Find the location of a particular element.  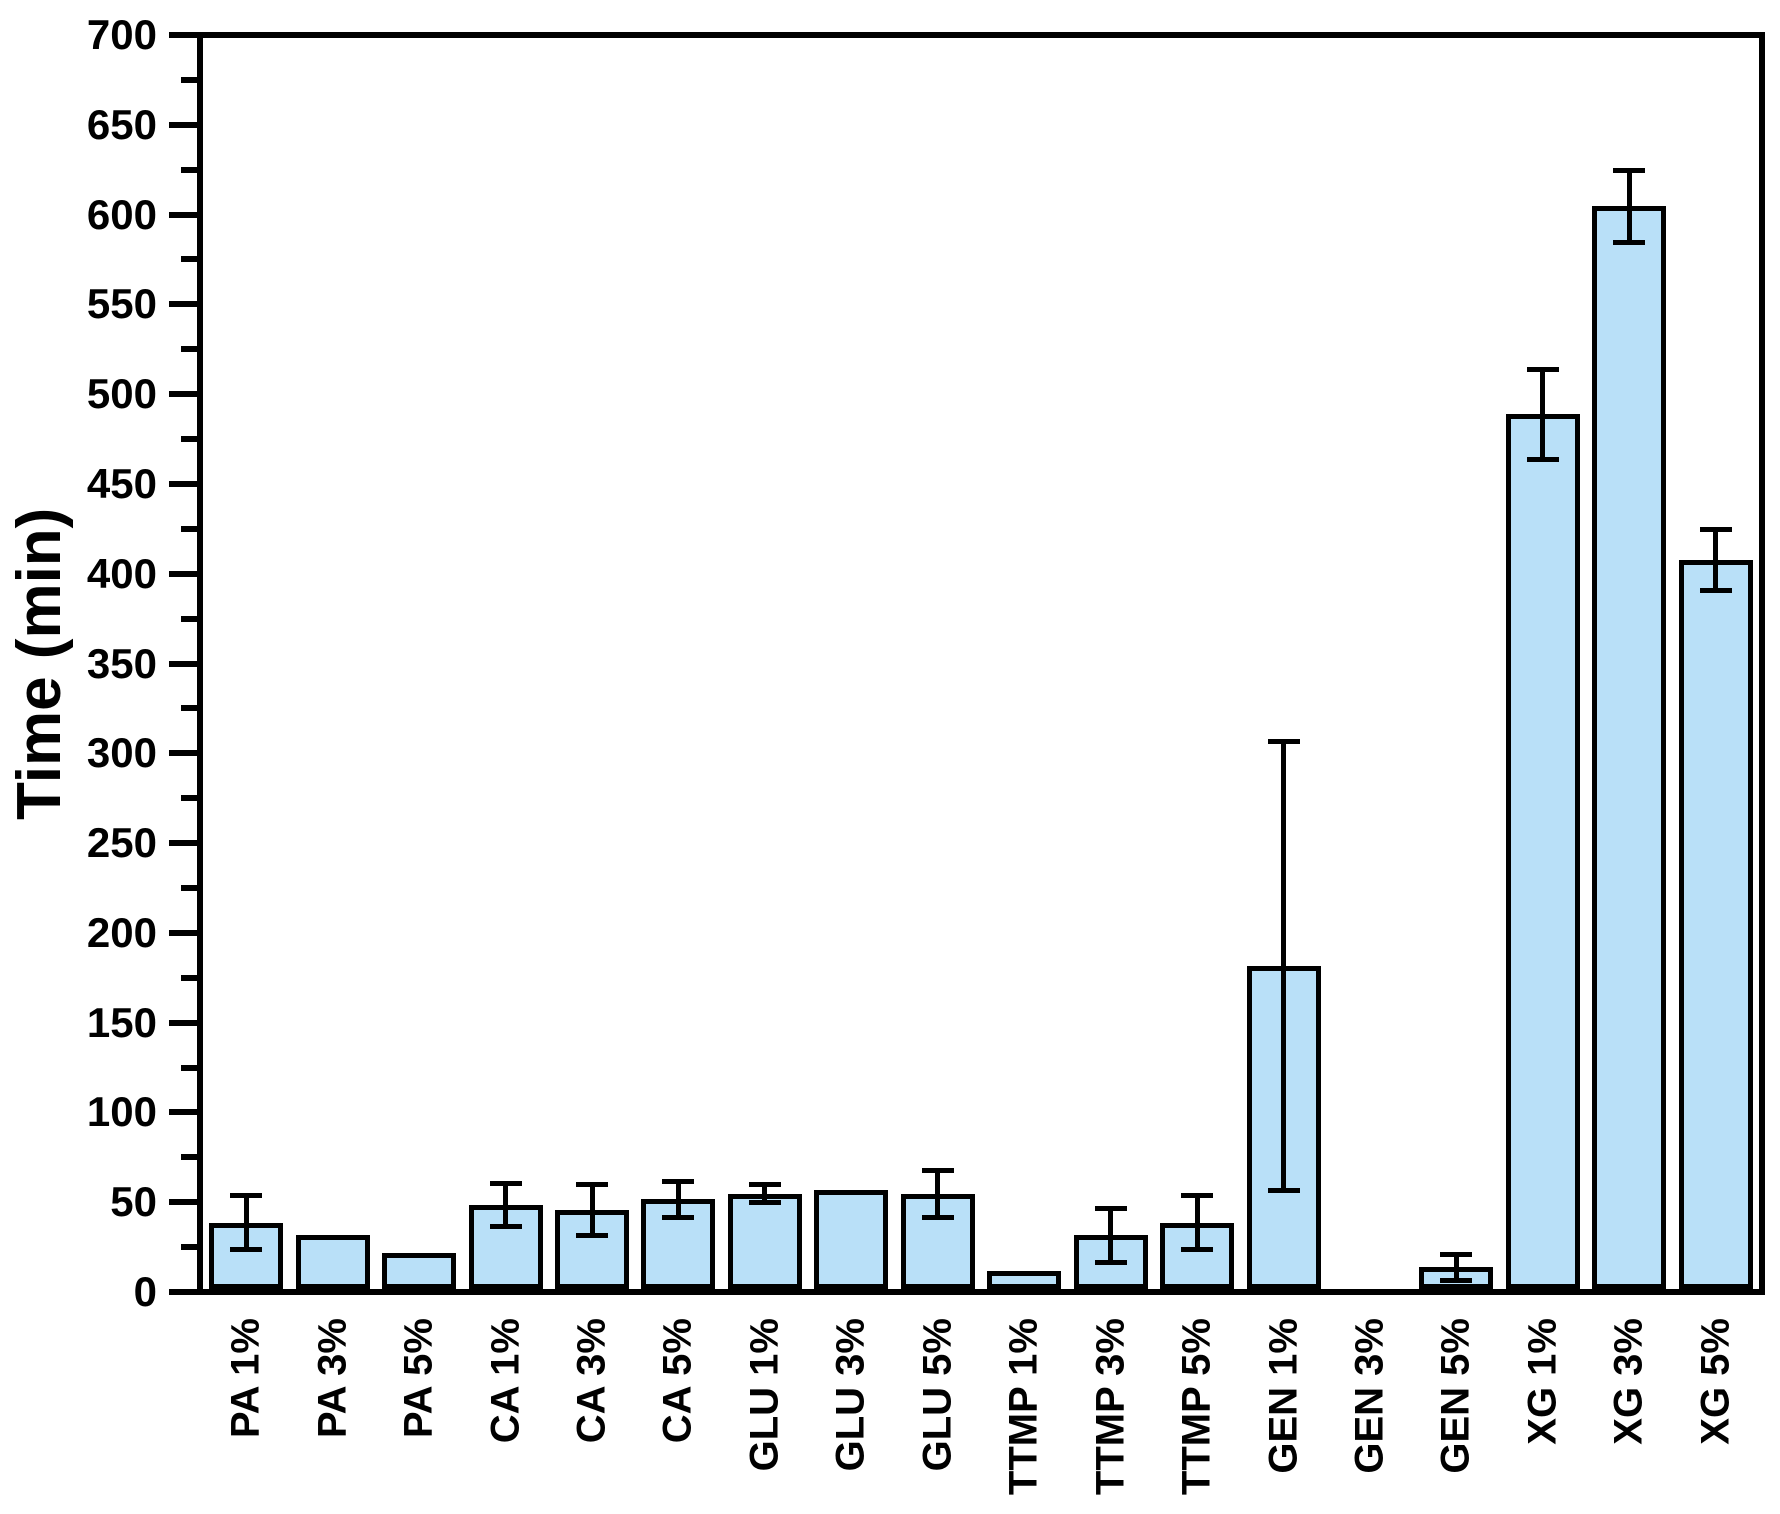

x-category-label: TTMP 5% is located at coordinates (1196, 1407).